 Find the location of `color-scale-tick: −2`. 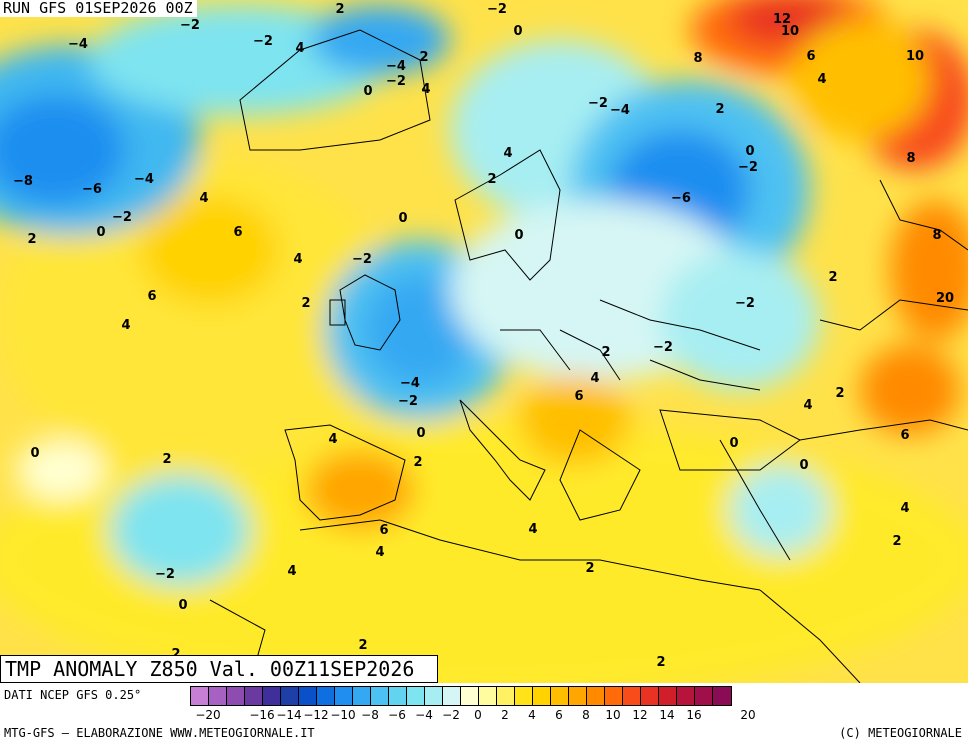

color-scale-tick: −2 is located at coordinates (451, 715).